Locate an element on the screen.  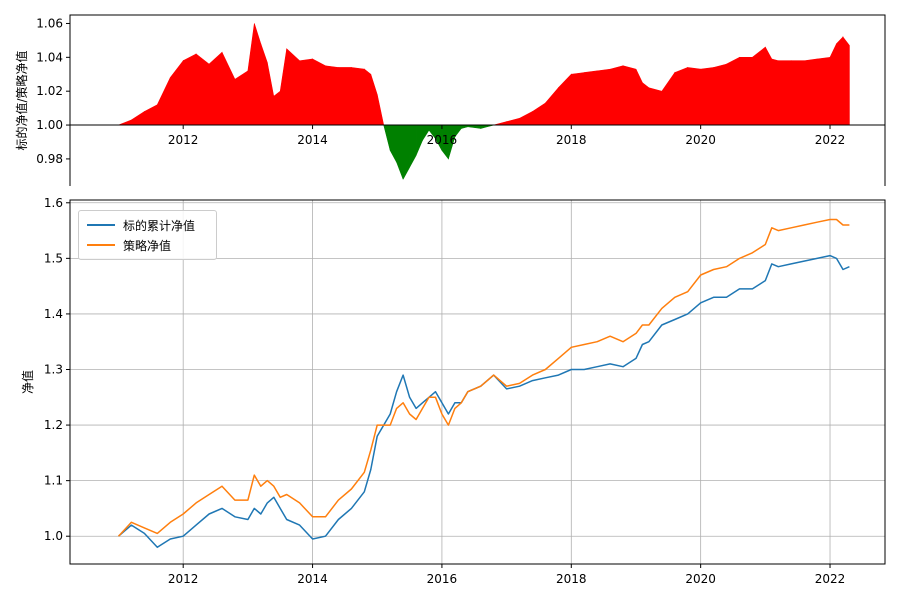
y-tick-label: 1.00 is located at coordinates (49, 125).